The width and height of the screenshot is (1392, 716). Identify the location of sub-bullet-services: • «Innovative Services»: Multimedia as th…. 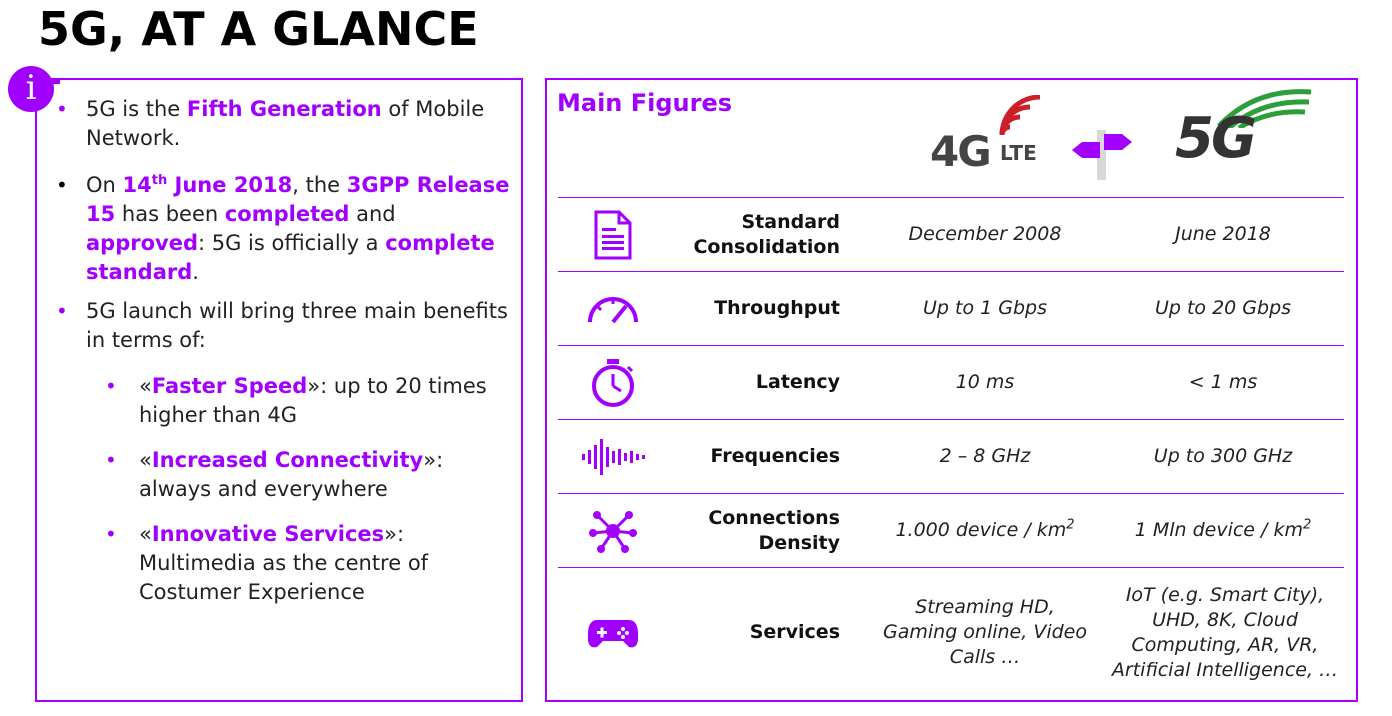
(267, 563).